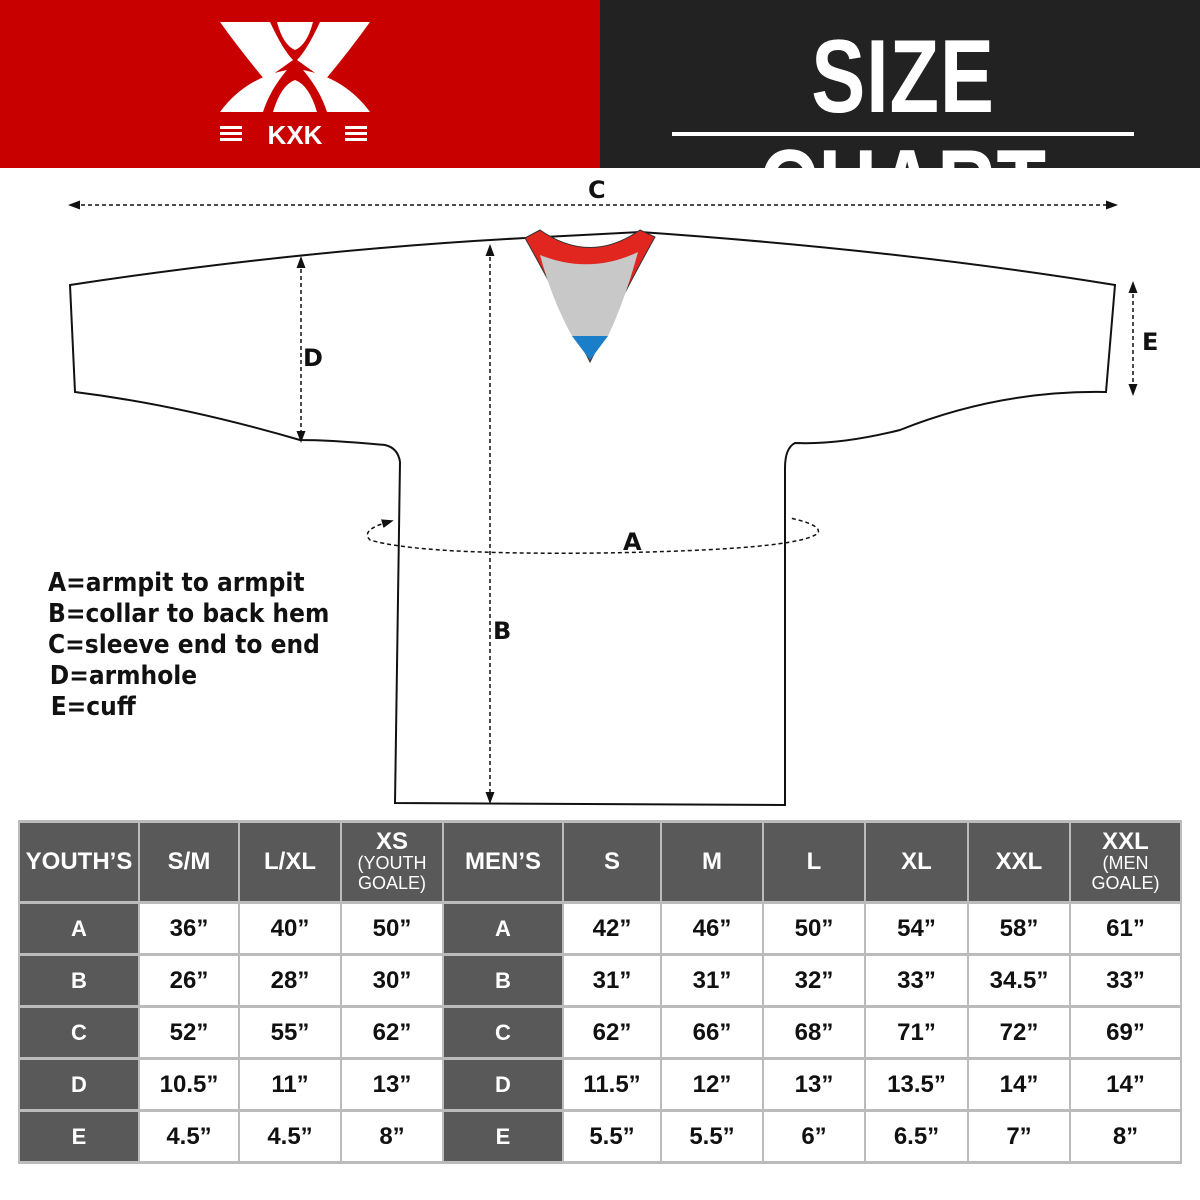 The height and width of the screenshot is (1200, 1200). What do you see at coordinates (1019, 980) in the screenshot?
I see `table-cell: 34.5”` at bounding box center [1019, 980].